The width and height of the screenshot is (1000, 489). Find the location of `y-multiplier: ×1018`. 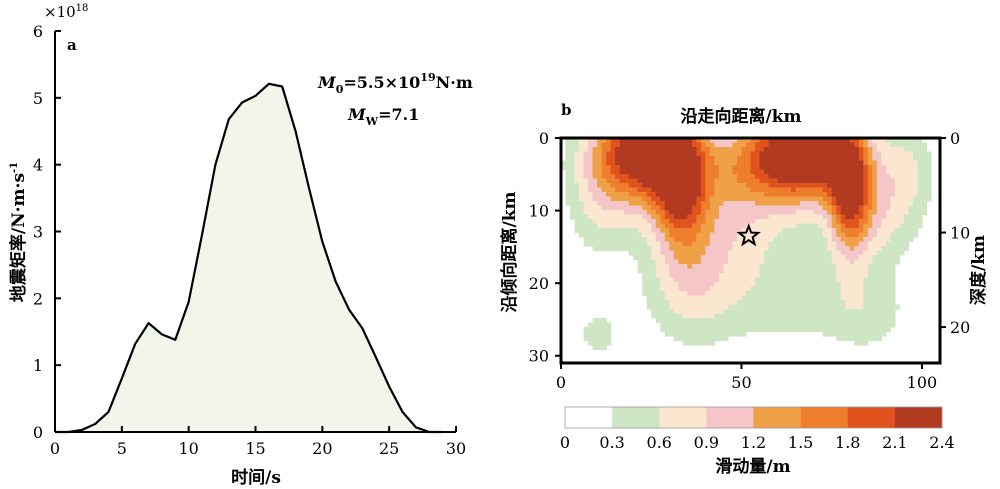

y-multiplier: ×1018 is located at coordinates (66, 12).